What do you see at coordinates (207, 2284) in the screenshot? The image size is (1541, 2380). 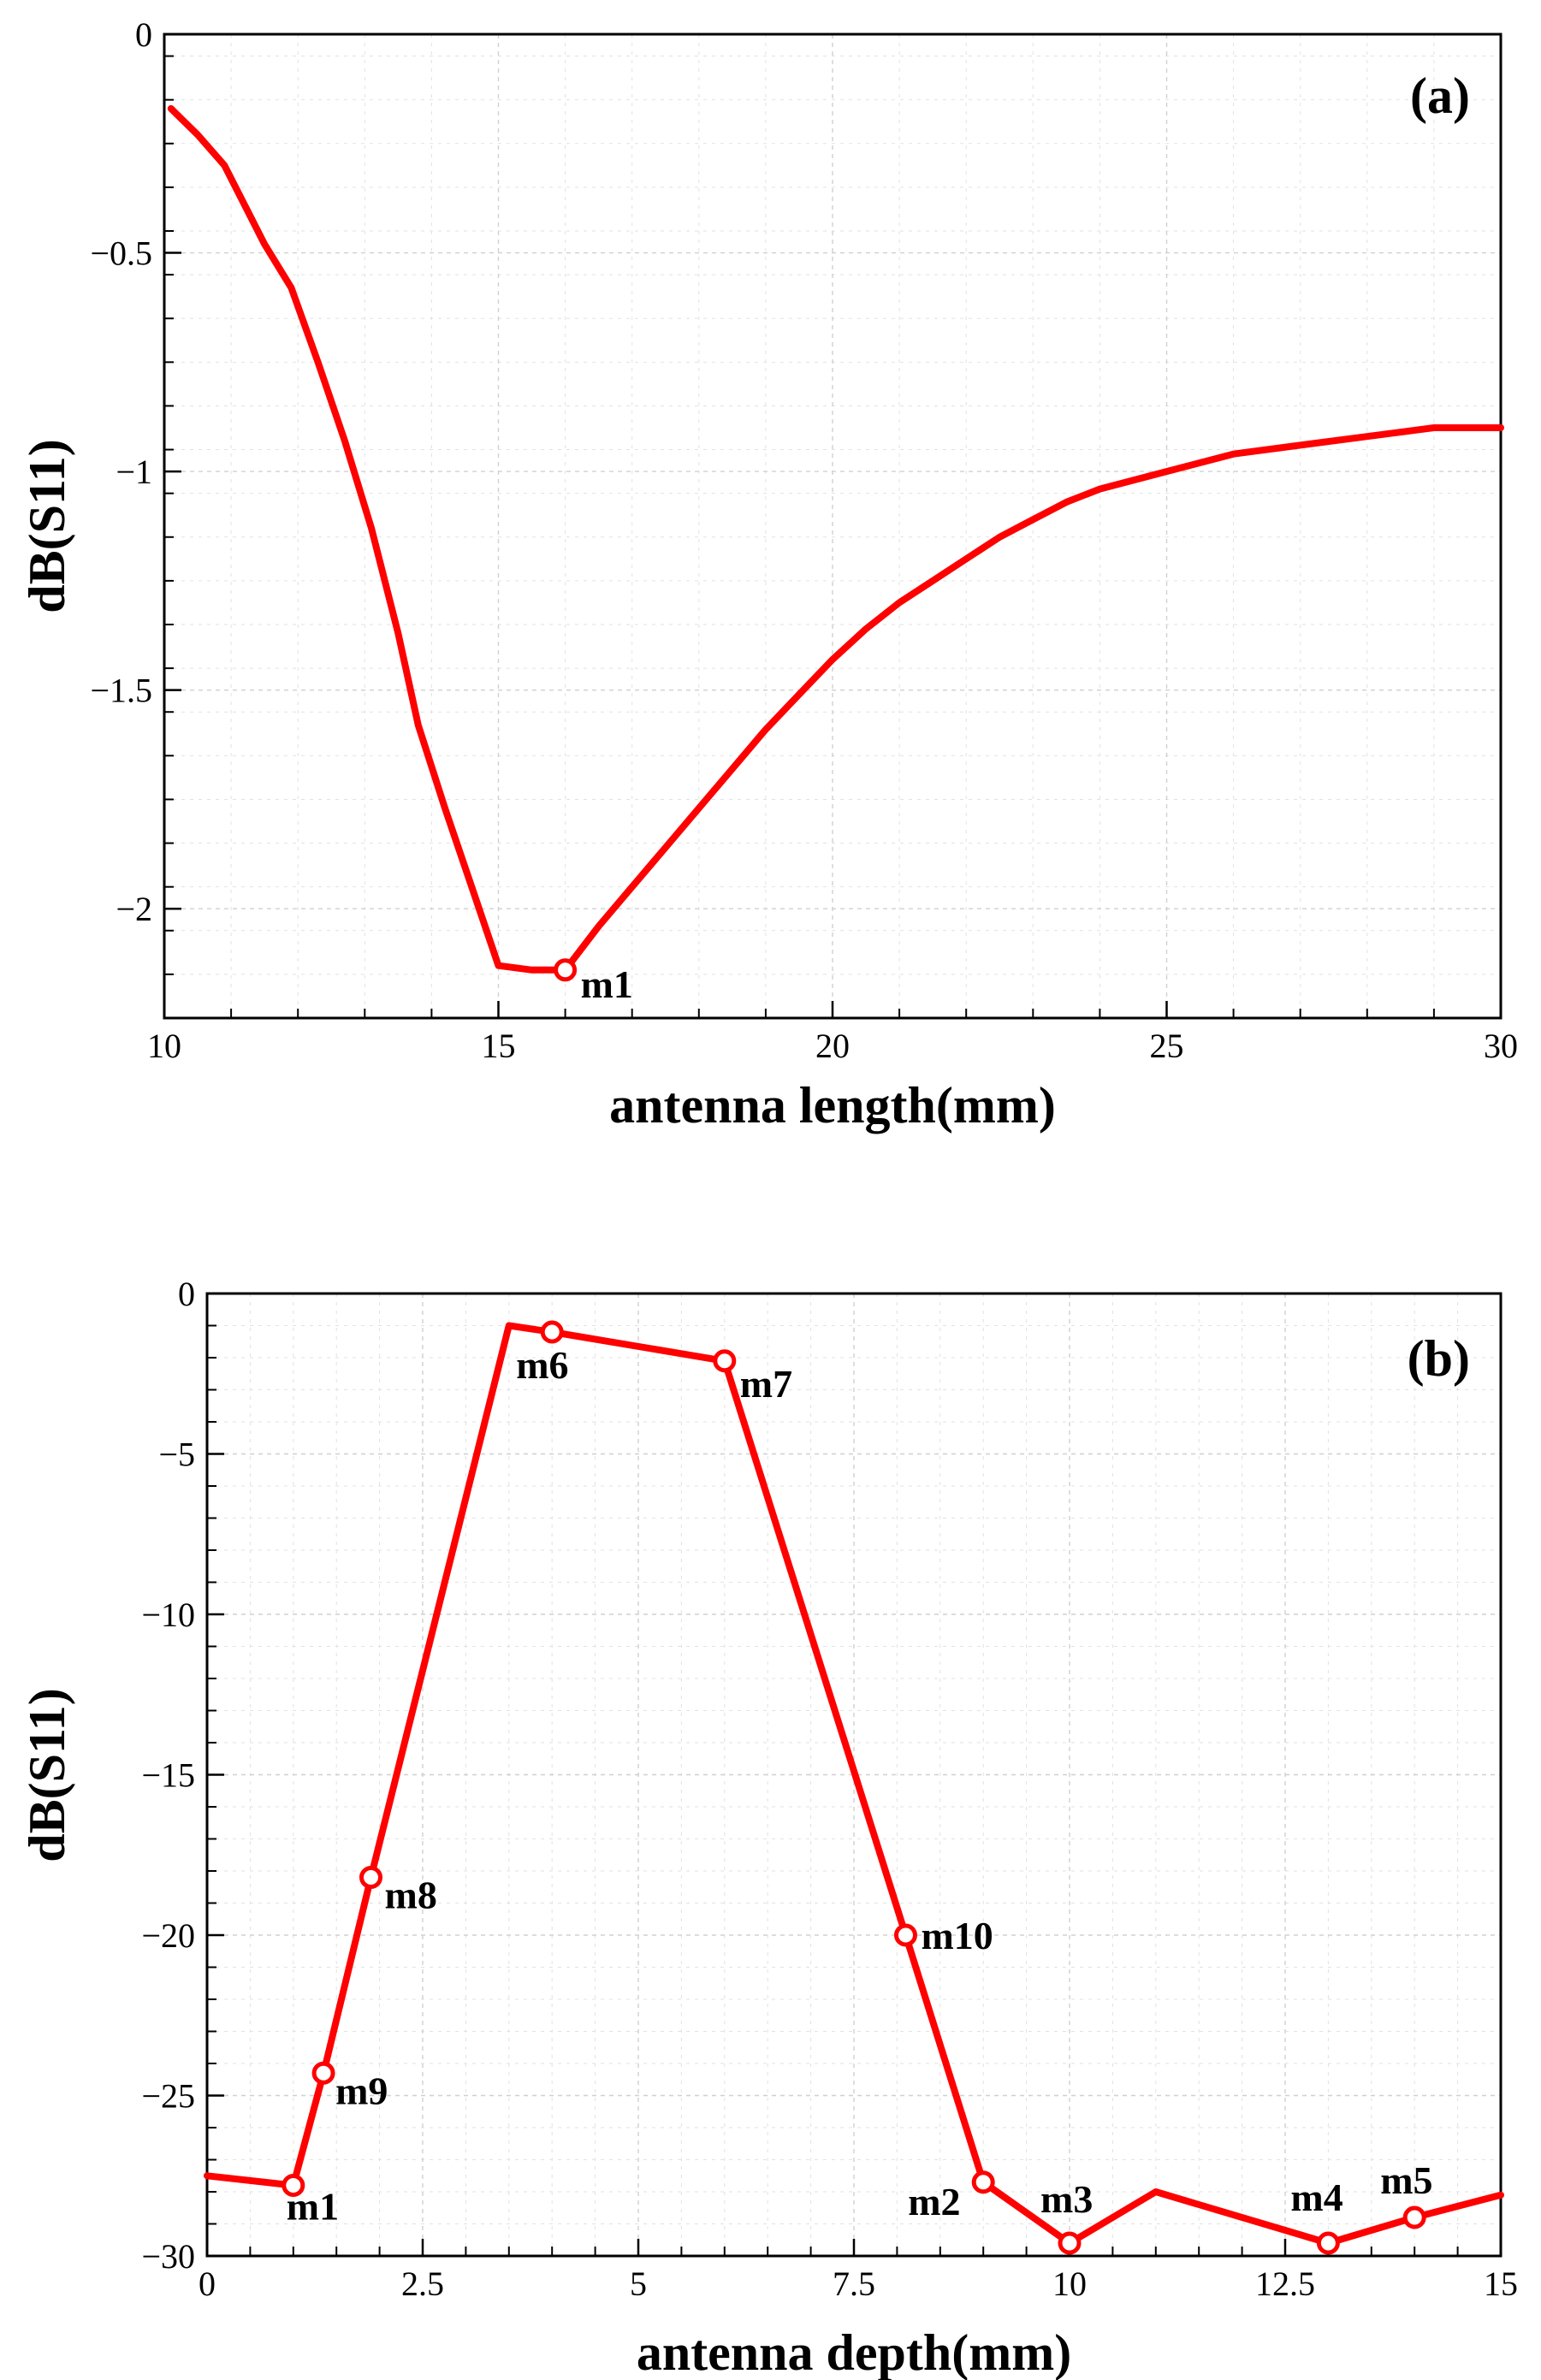 I see `x-tick-label: 0` at bounding box center [207, 2284].